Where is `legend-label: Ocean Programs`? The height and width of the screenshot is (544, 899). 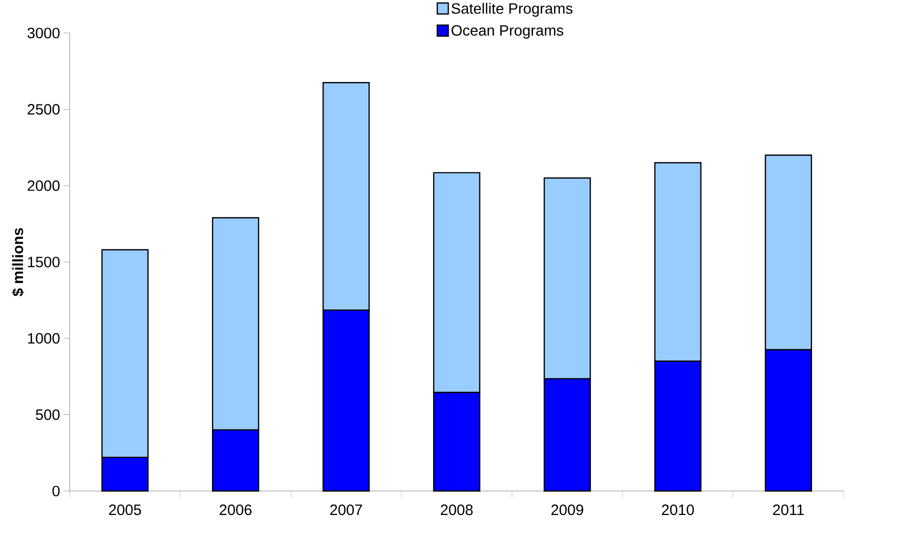 legend-label: Ocean Programs is located at coordinates (508, 32).